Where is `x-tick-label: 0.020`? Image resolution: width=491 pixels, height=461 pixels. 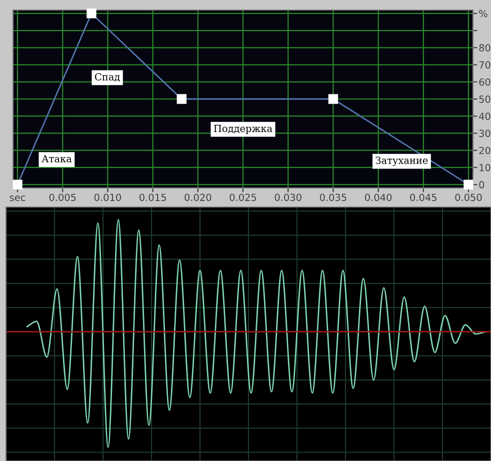 x-tick-label: 0.020 is located at coordinates (198, 198).